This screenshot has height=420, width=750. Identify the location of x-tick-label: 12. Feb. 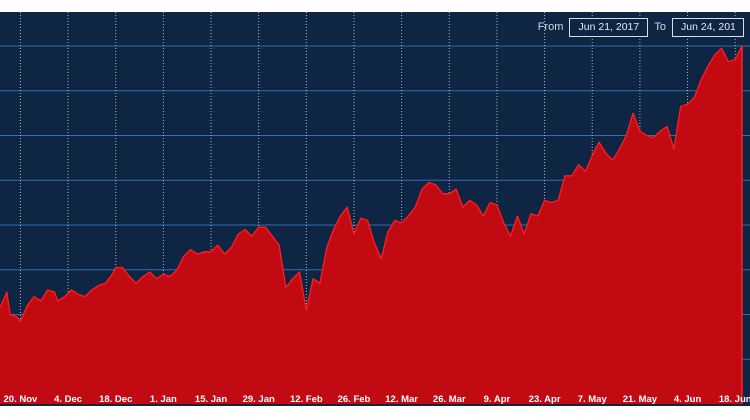
(306, 399).